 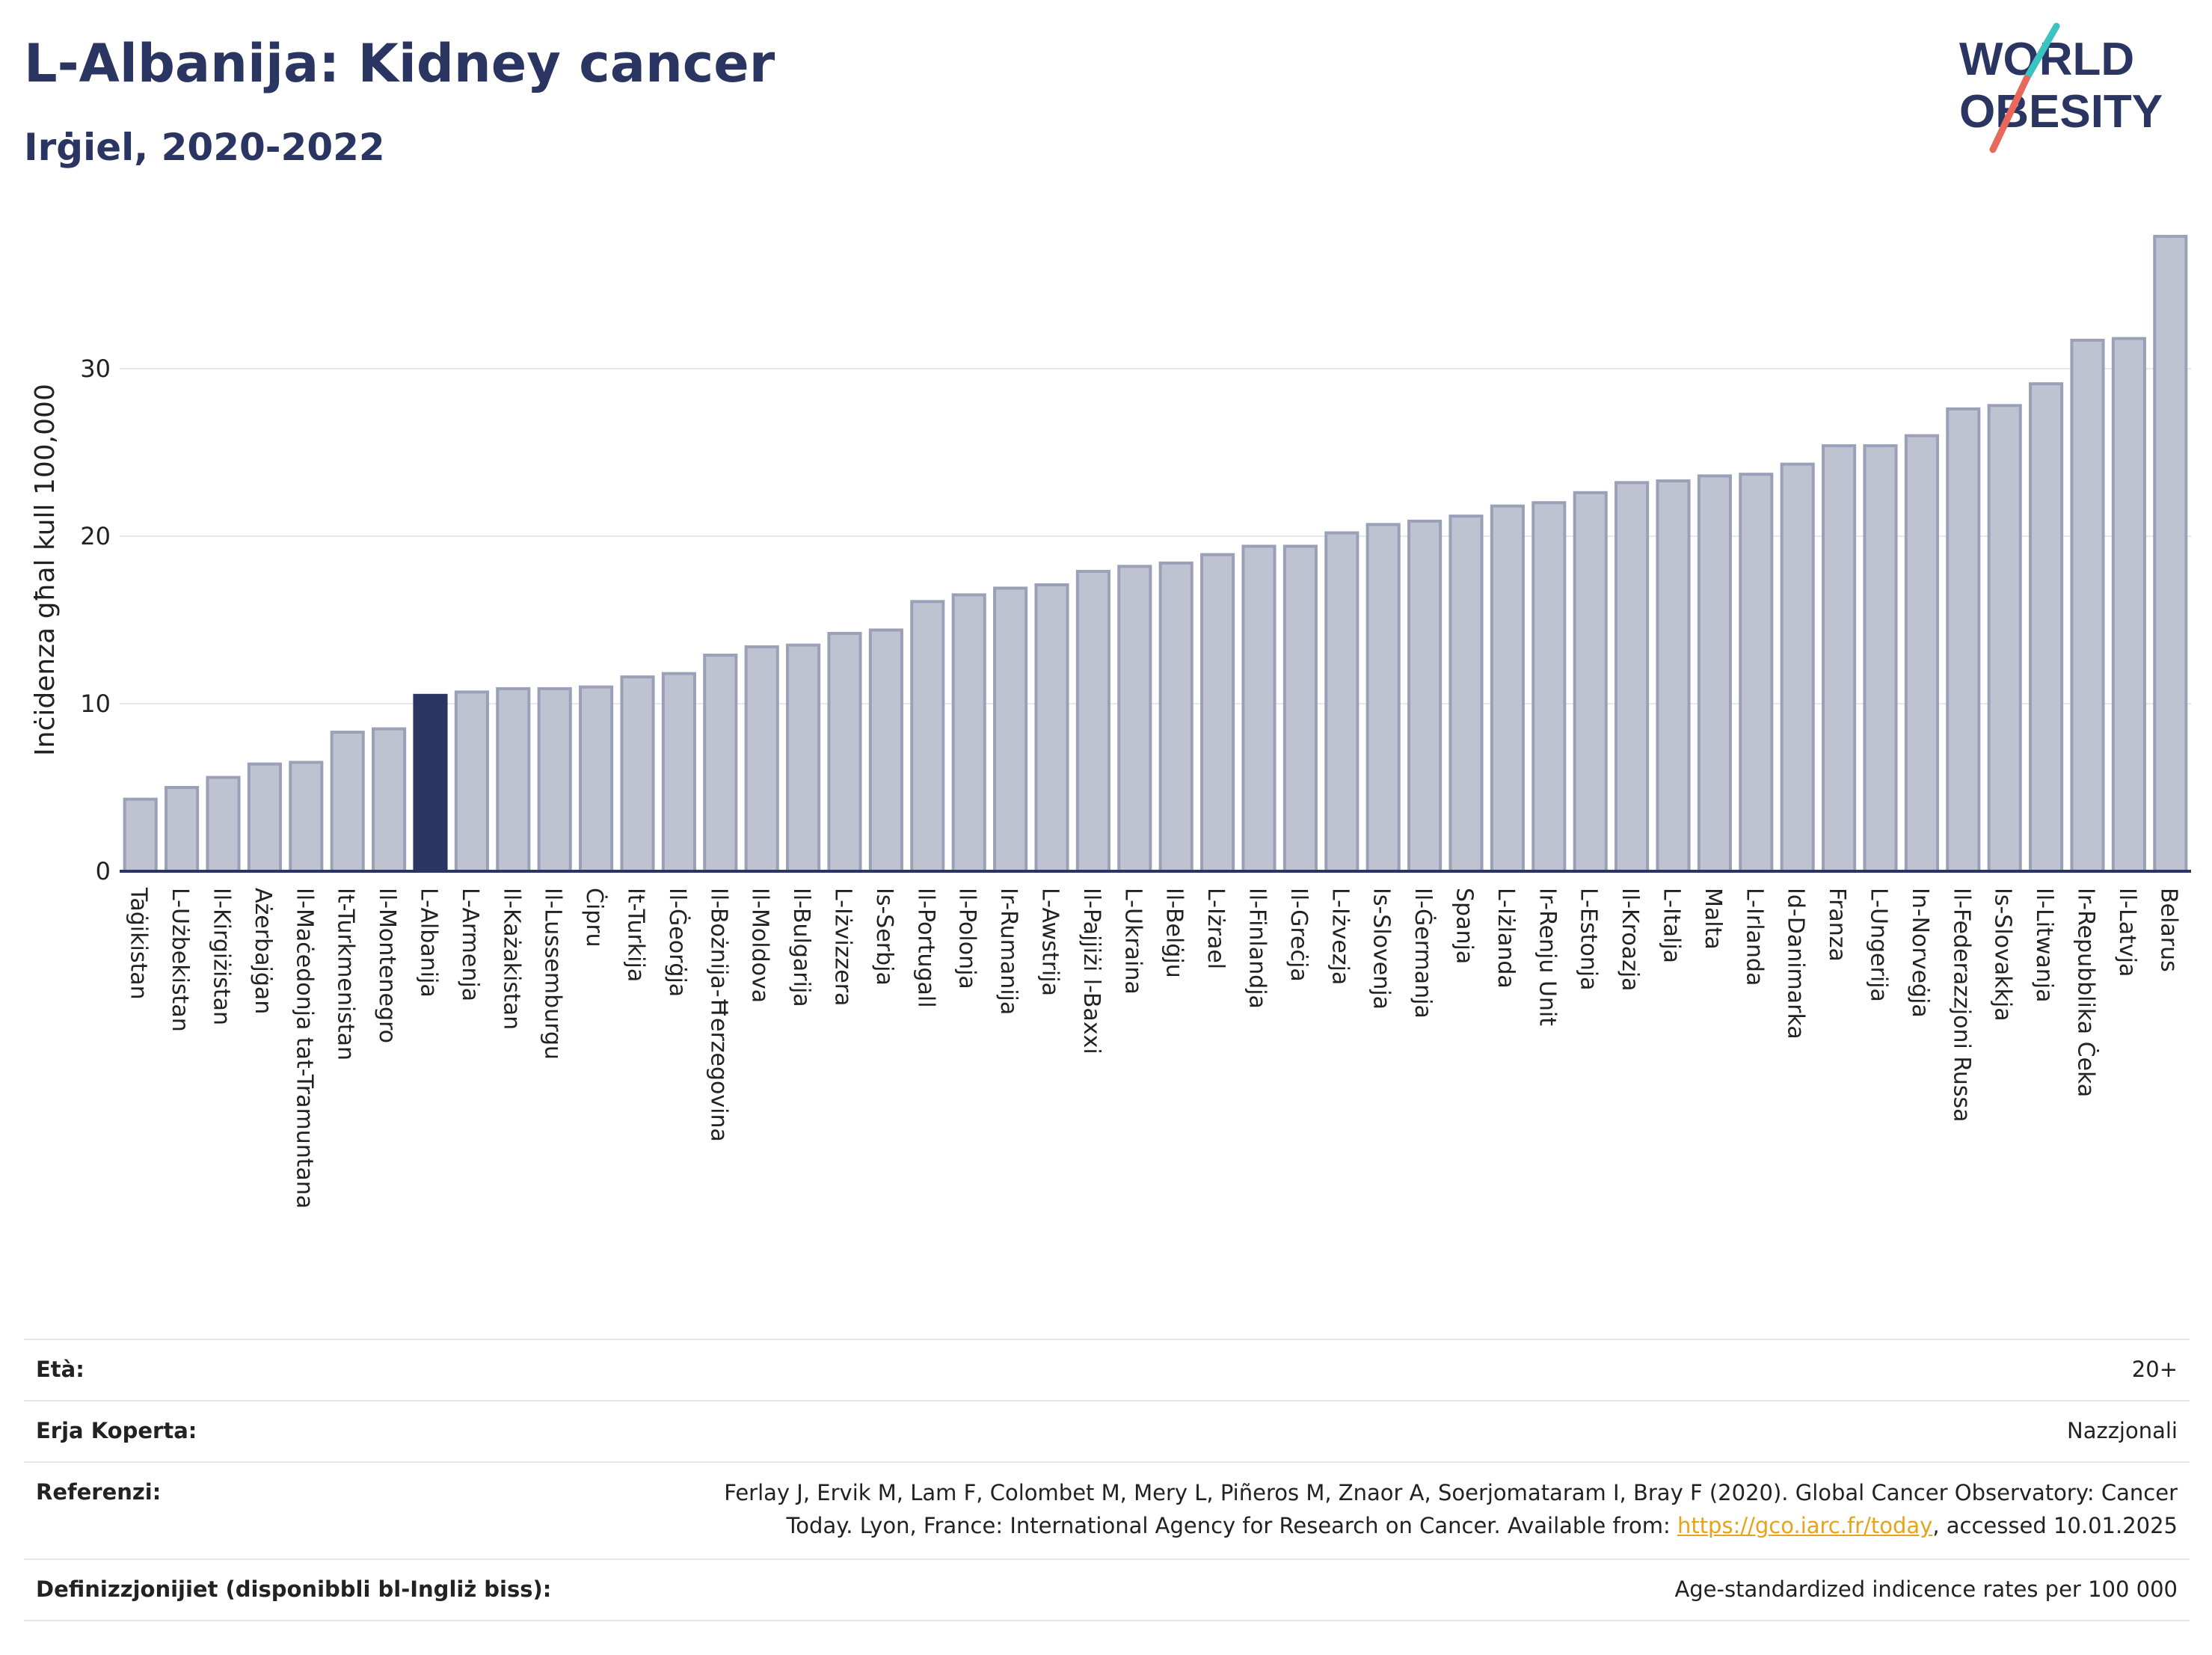 What do you see at coordinates (678, 942) in the screenshot?
I see `x-tick-label: Il-Ġeorġja` at bounding box center [678, 942].